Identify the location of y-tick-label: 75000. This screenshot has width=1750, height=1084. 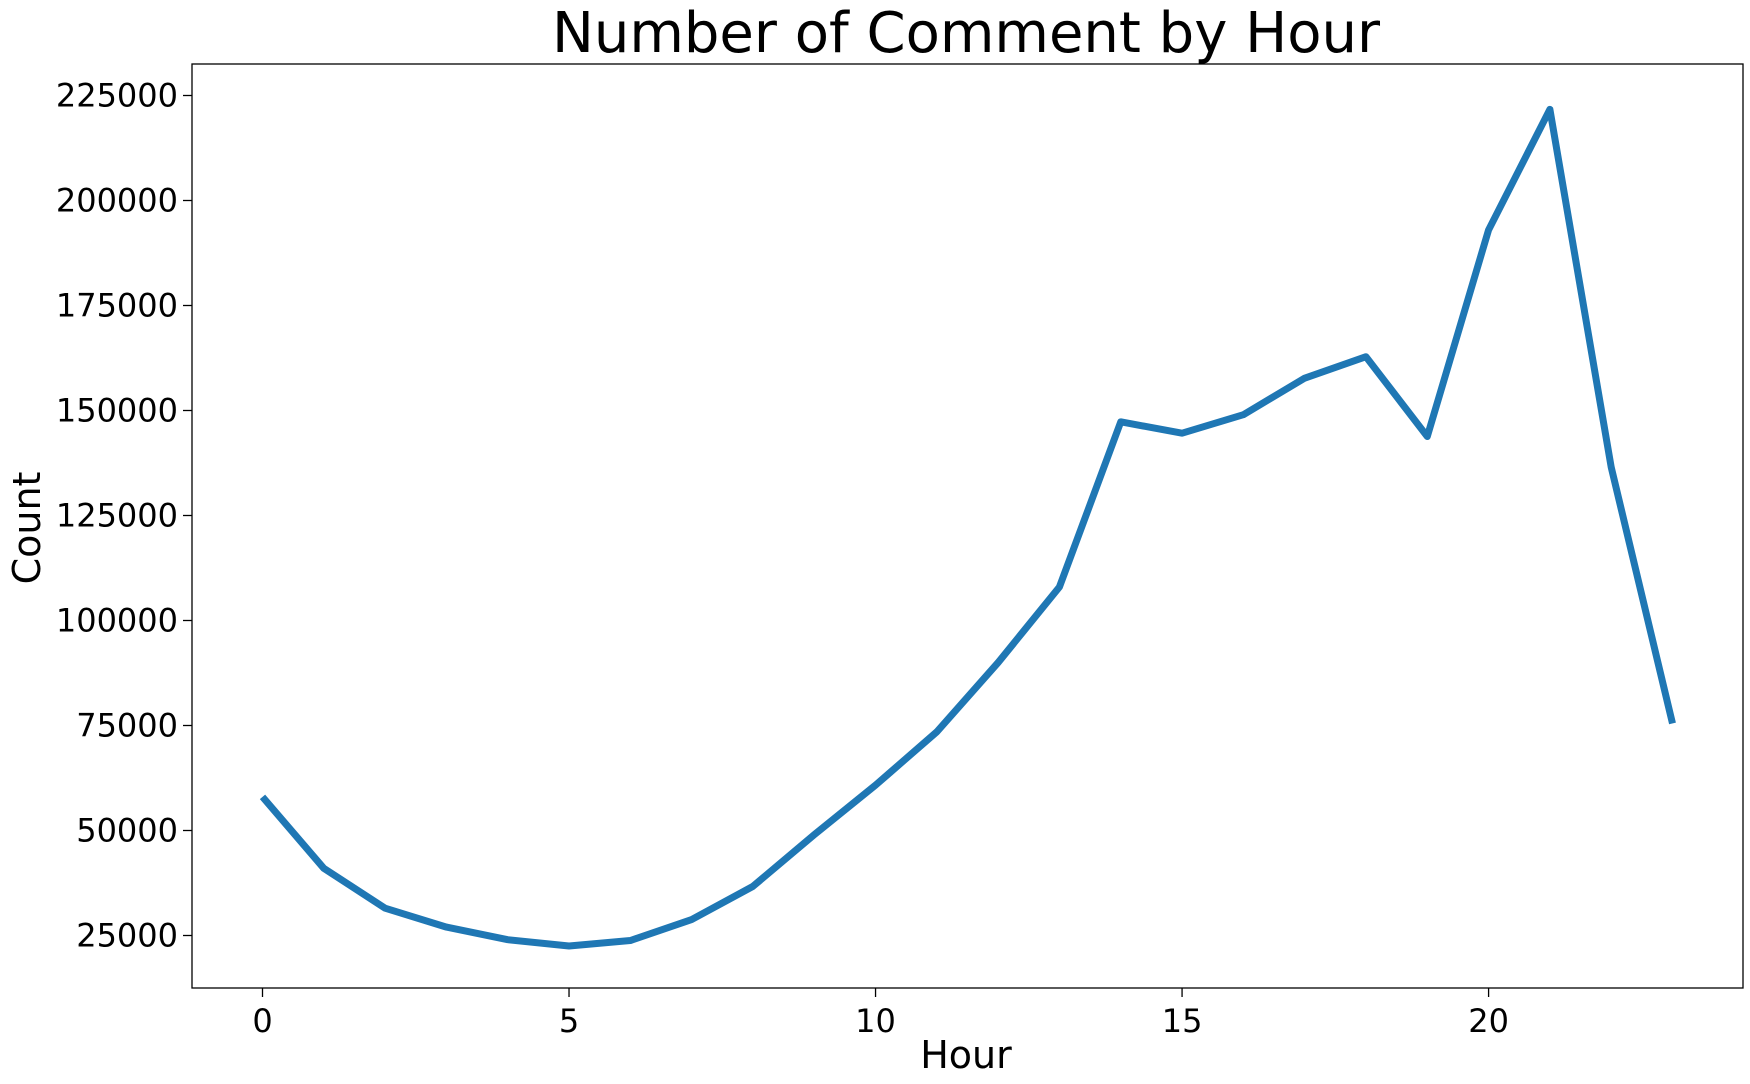
(127, 726).